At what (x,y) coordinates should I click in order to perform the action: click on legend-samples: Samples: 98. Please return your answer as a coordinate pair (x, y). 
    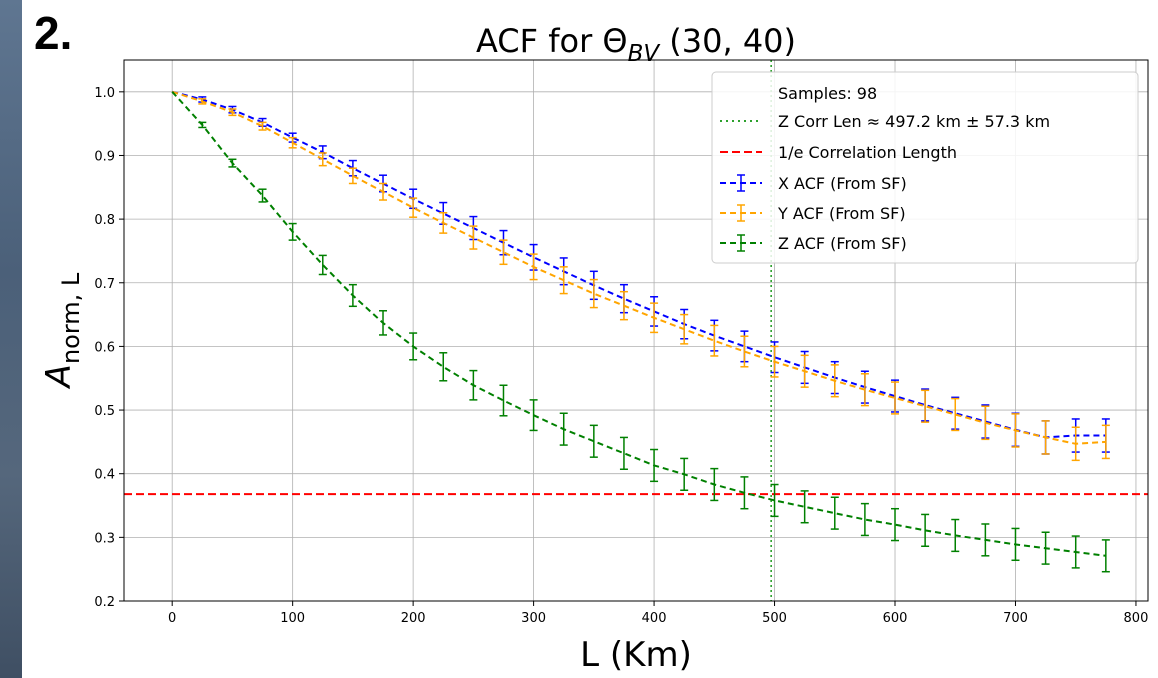
    Looking at the image, I should click on (827, 93).